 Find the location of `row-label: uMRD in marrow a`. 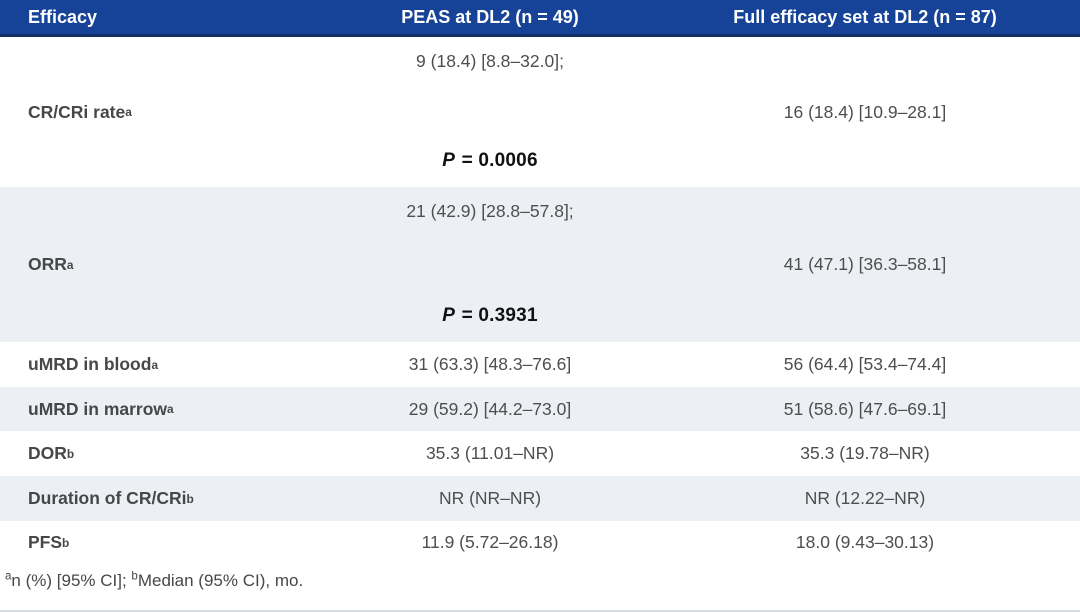

row-label: uMRD in marrow a is located at coordinates (101, 408).